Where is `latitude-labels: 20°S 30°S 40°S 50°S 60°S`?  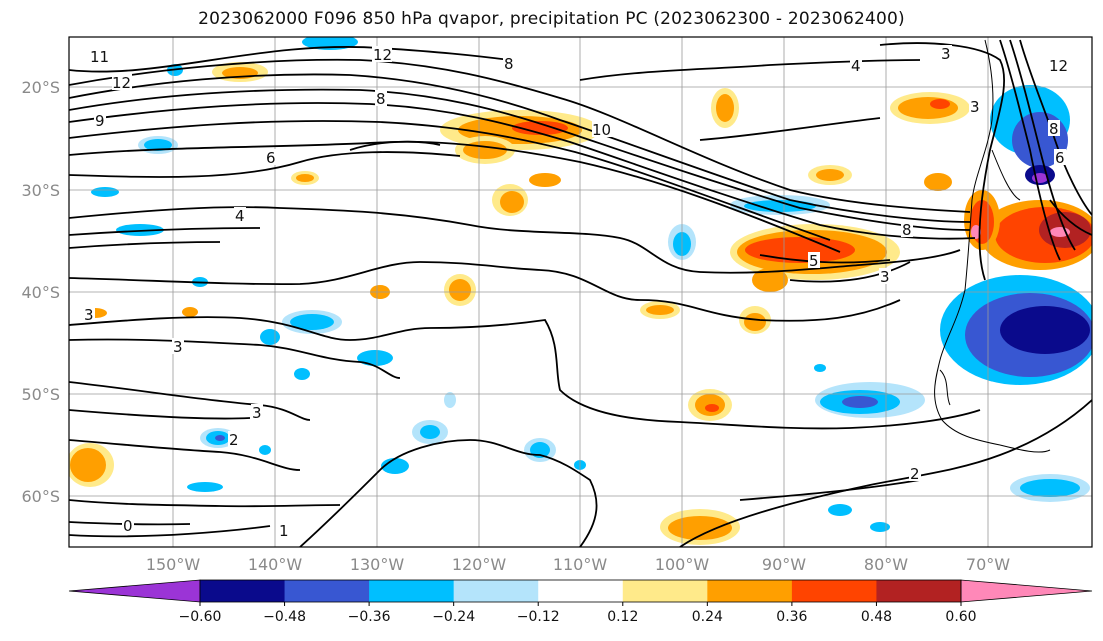 latitude-labels: 20°S 30°S 40°S 50°S 60°S is located at coordinates (40, 292).